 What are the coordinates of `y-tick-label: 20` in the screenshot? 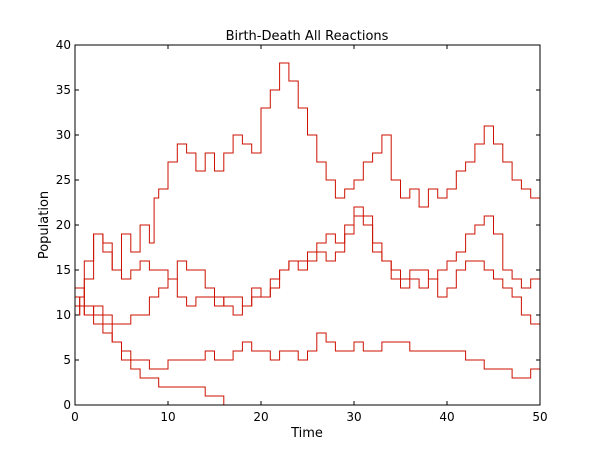 It's located at (63, 225).